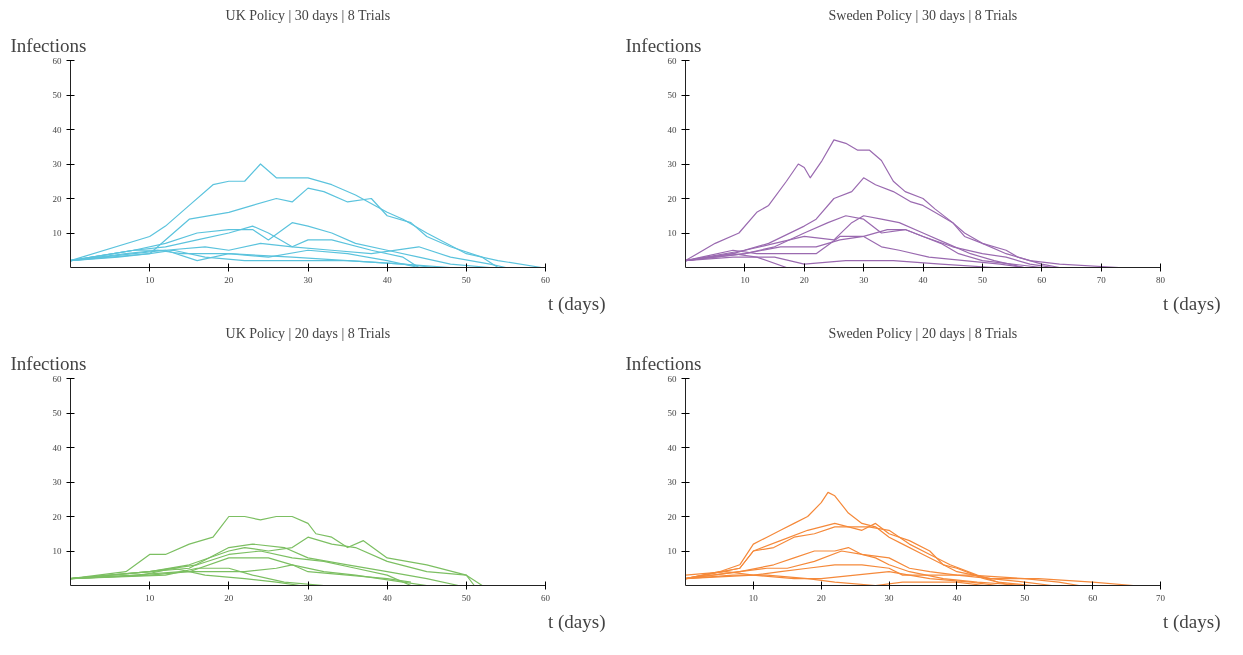 The image size is (1243, 655). What do you see at coordinates (1161, 279) in the screenshot?
I see `x-tick-label: 80` at bounding box center [1161, 279].